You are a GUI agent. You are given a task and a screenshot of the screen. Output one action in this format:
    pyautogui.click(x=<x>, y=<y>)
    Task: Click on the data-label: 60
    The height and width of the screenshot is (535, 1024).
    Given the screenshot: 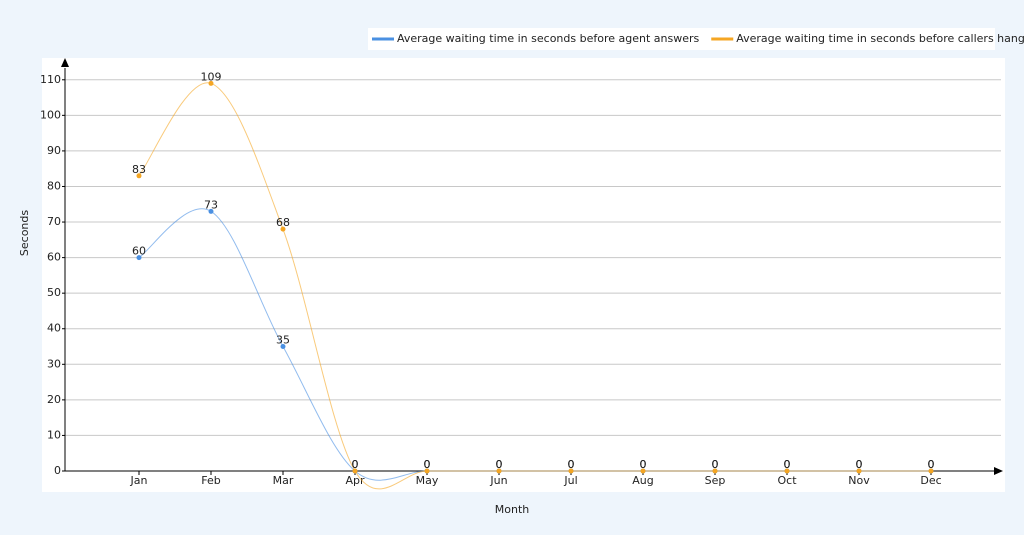 What is the action you would take?
    pyautogui.click(x=139, y=251)
    